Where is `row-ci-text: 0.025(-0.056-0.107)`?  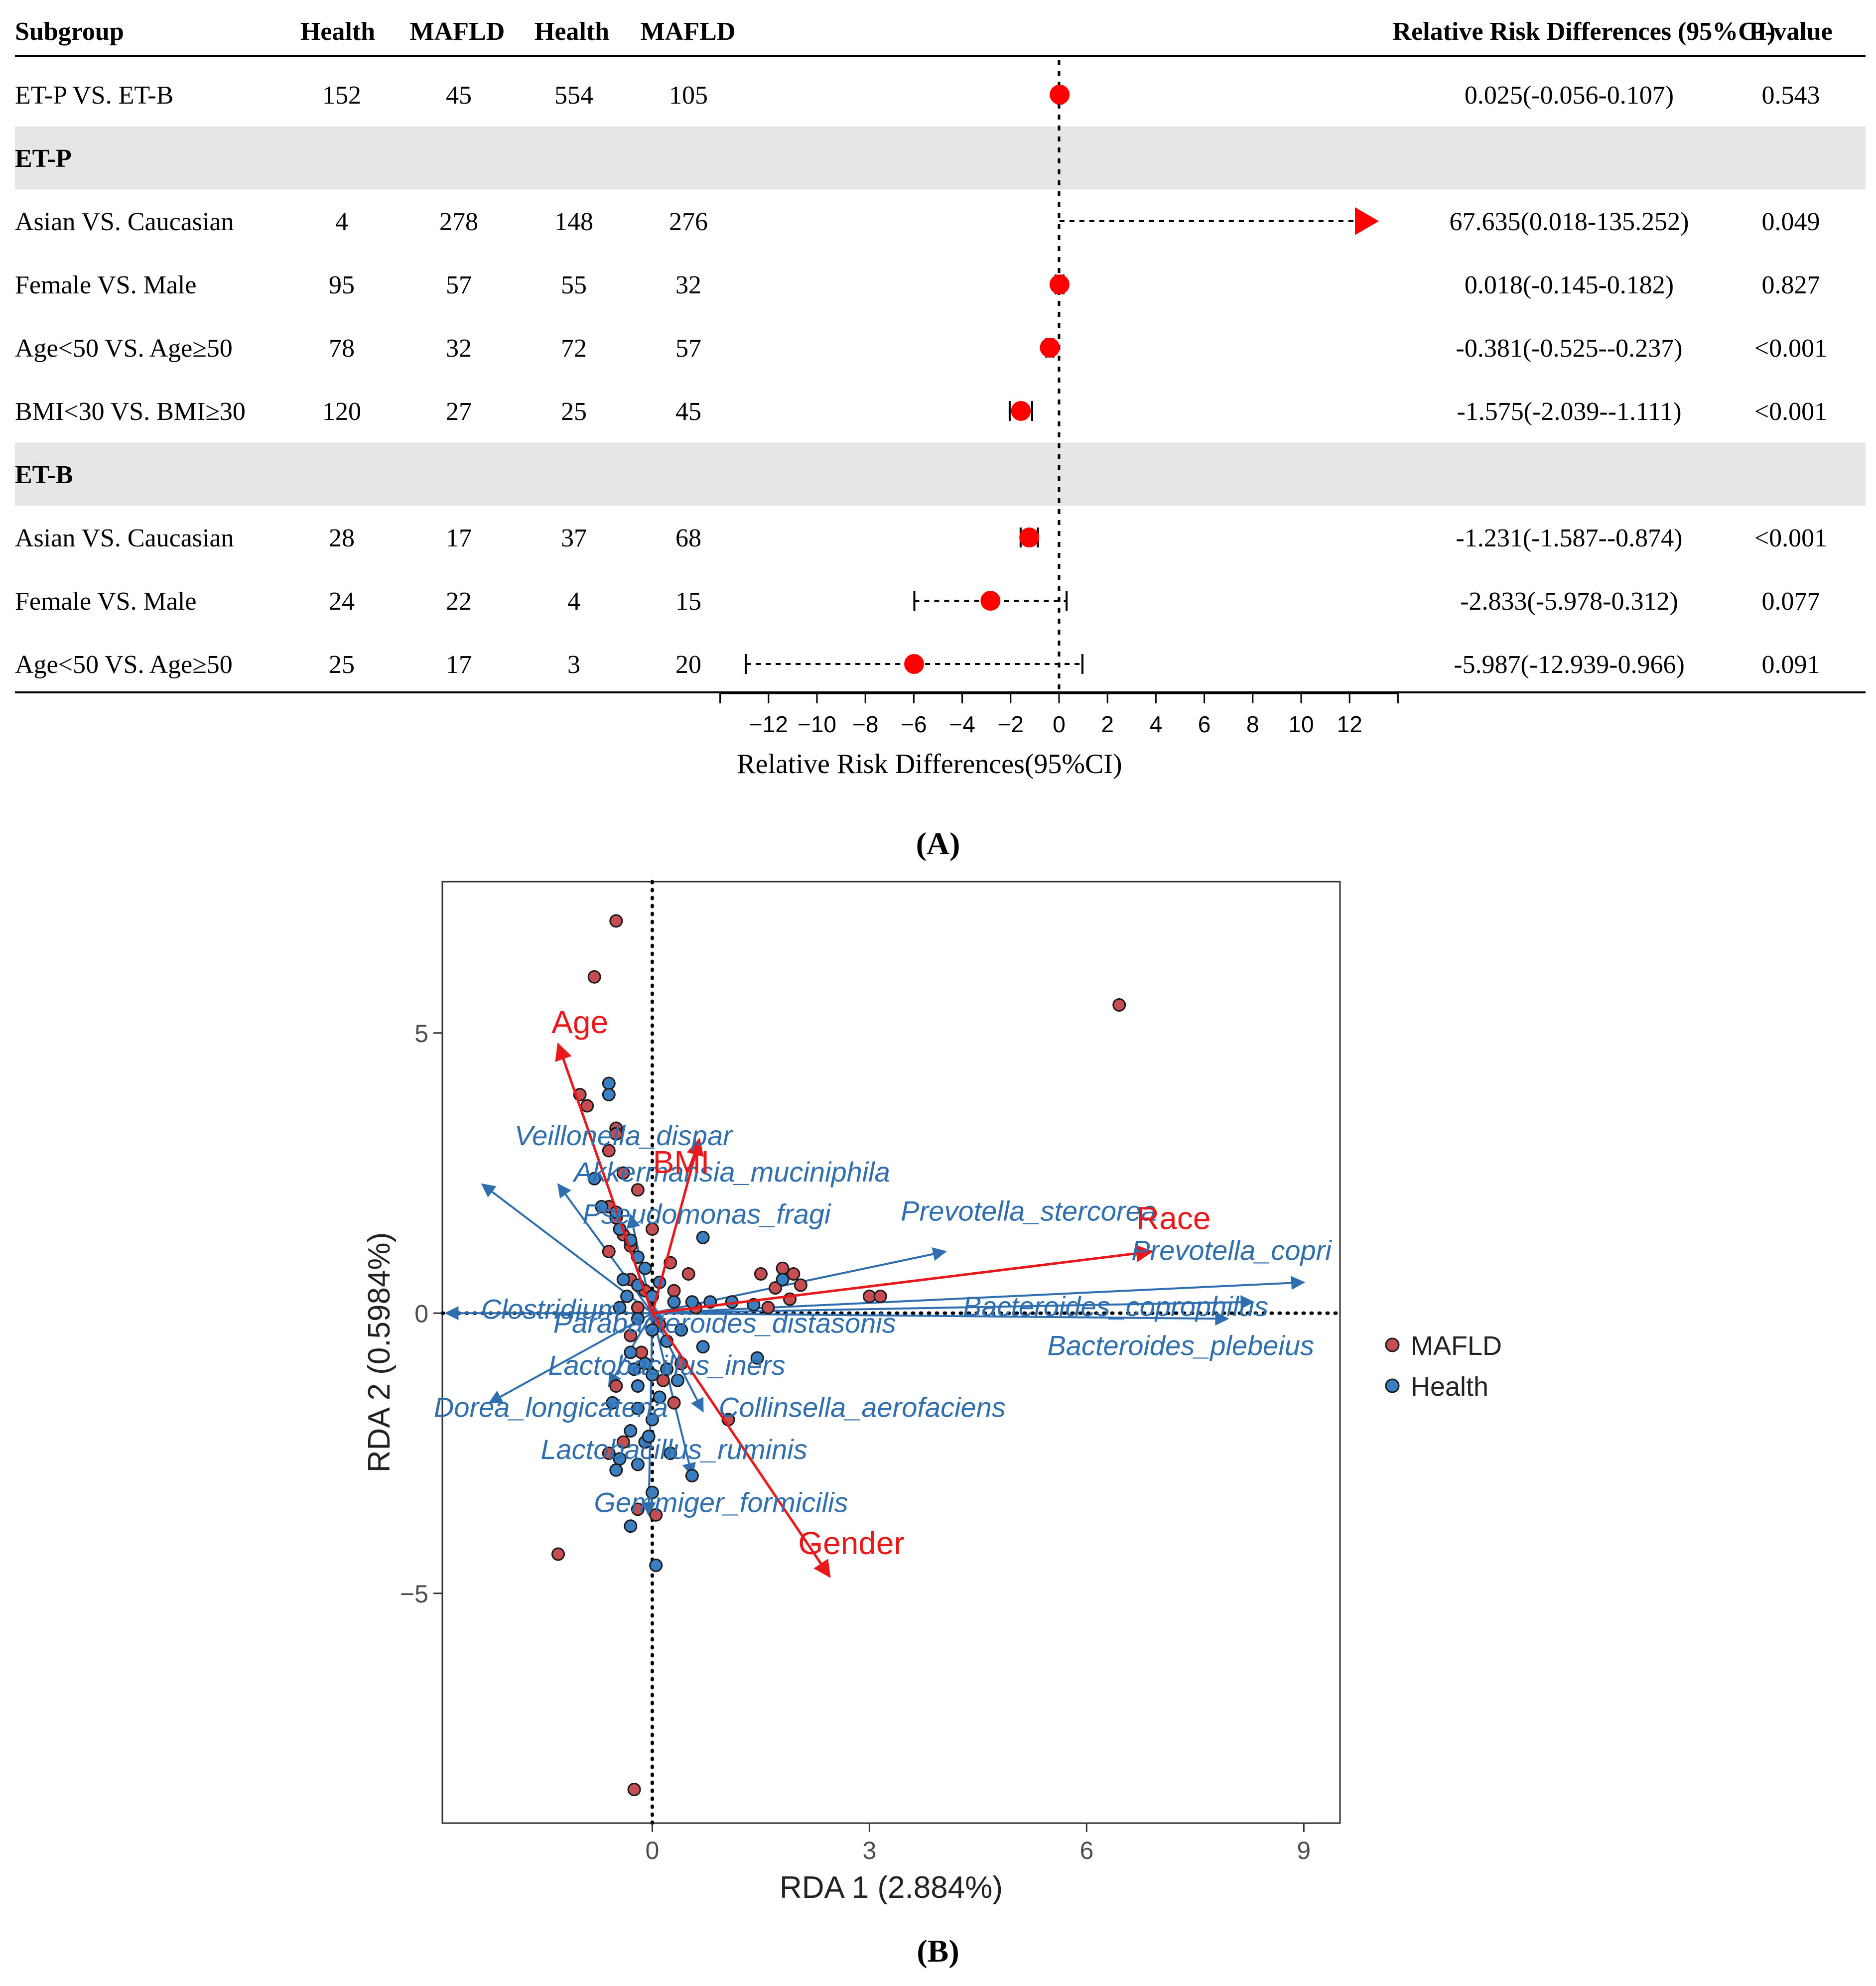
row-ci-text: 0.025(-0.056-0.107) is located at coordinates (1569, 95).